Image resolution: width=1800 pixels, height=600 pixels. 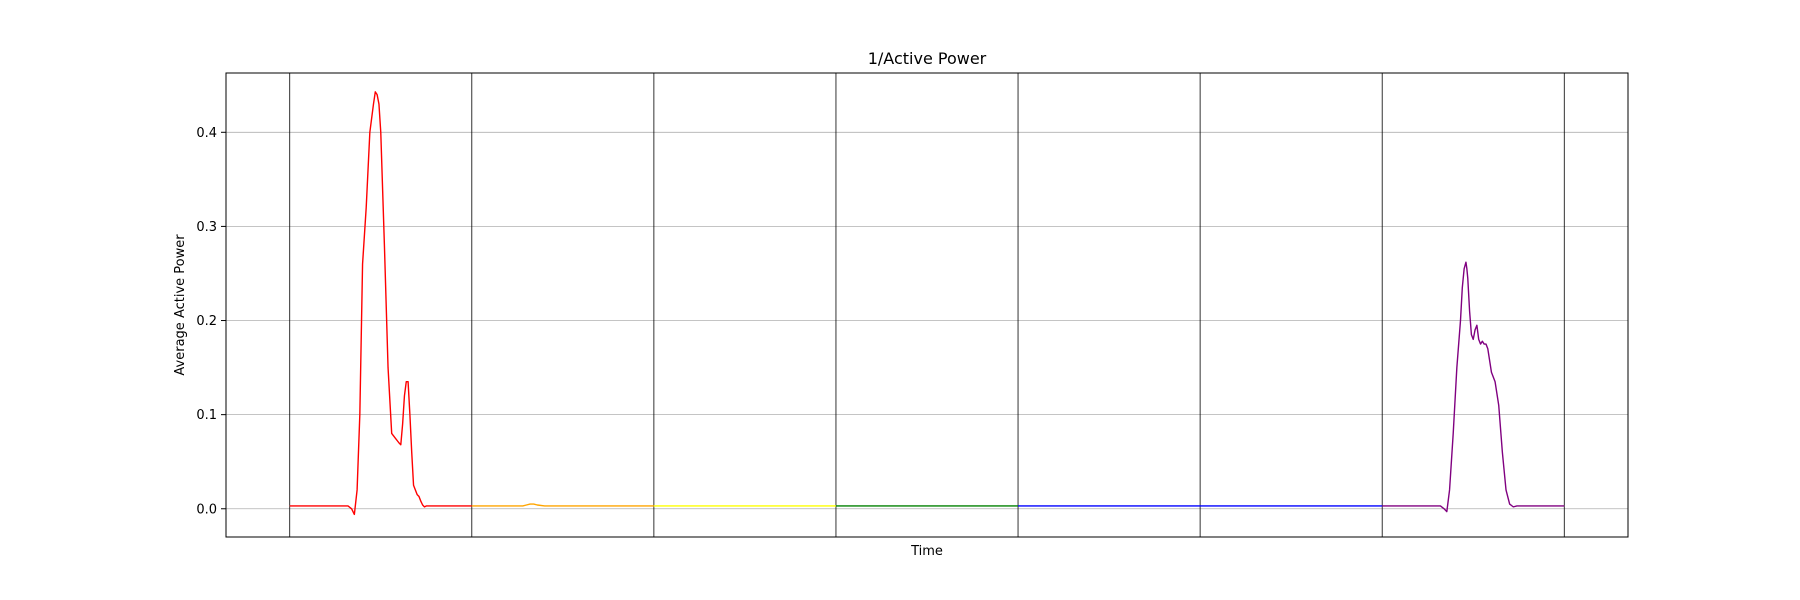 What do you see at coordinates (206, 509) in the screenshot?
I see `y-tick-label: 0.0` at bounding box center [206, 509].